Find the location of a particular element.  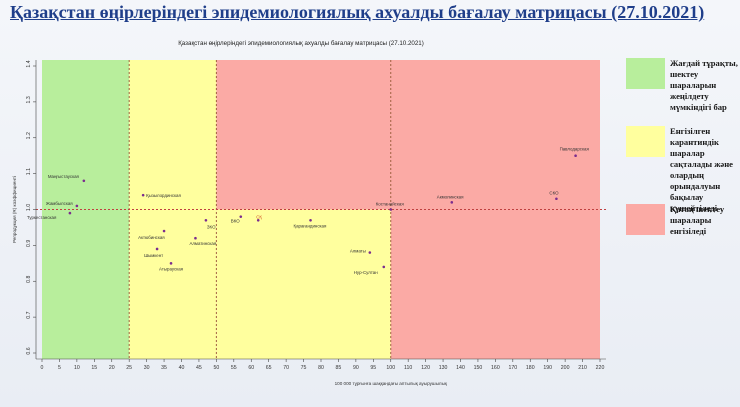

x-tick-label: 160 is located at coordinates (495, 368).